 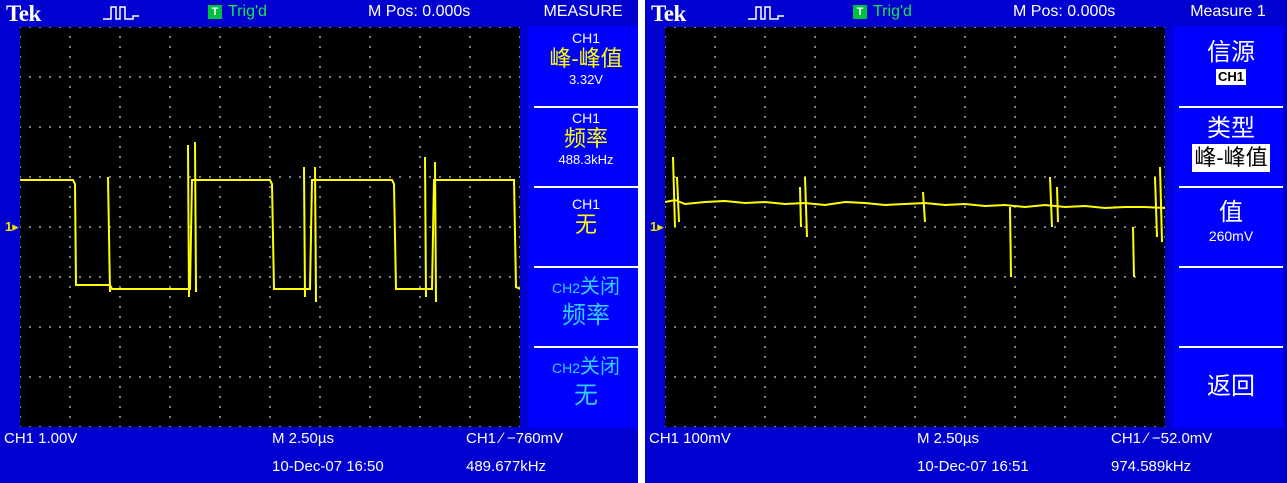 What do you see at coordinates (1231, 158) in the screenshot?
I see `type-value: 峰-峰值` at bounding box center [1231, 158].